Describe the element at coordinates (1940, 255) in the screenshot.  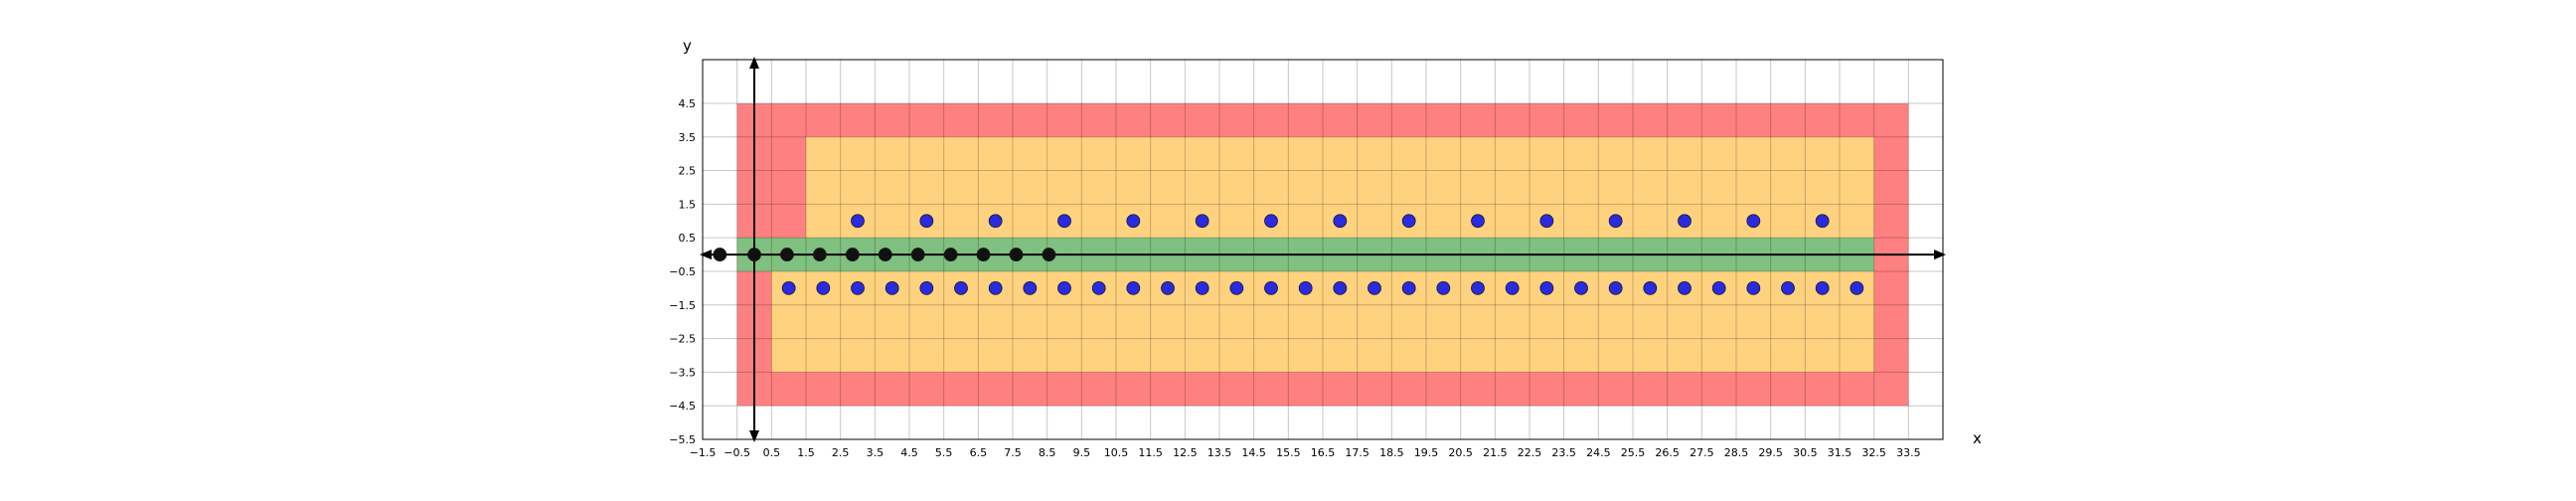
I see `x-axis-arrow-right` at that location.